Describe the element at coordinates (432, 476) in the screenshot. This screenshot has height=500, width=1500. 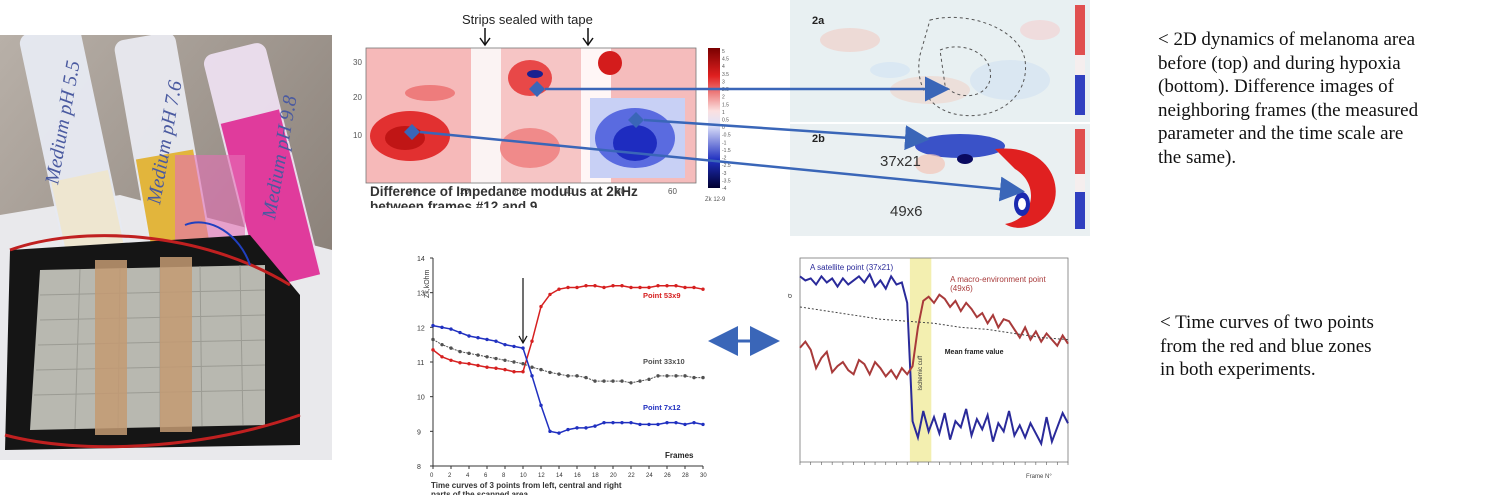
I see `x-tick-label: 0` at that location.